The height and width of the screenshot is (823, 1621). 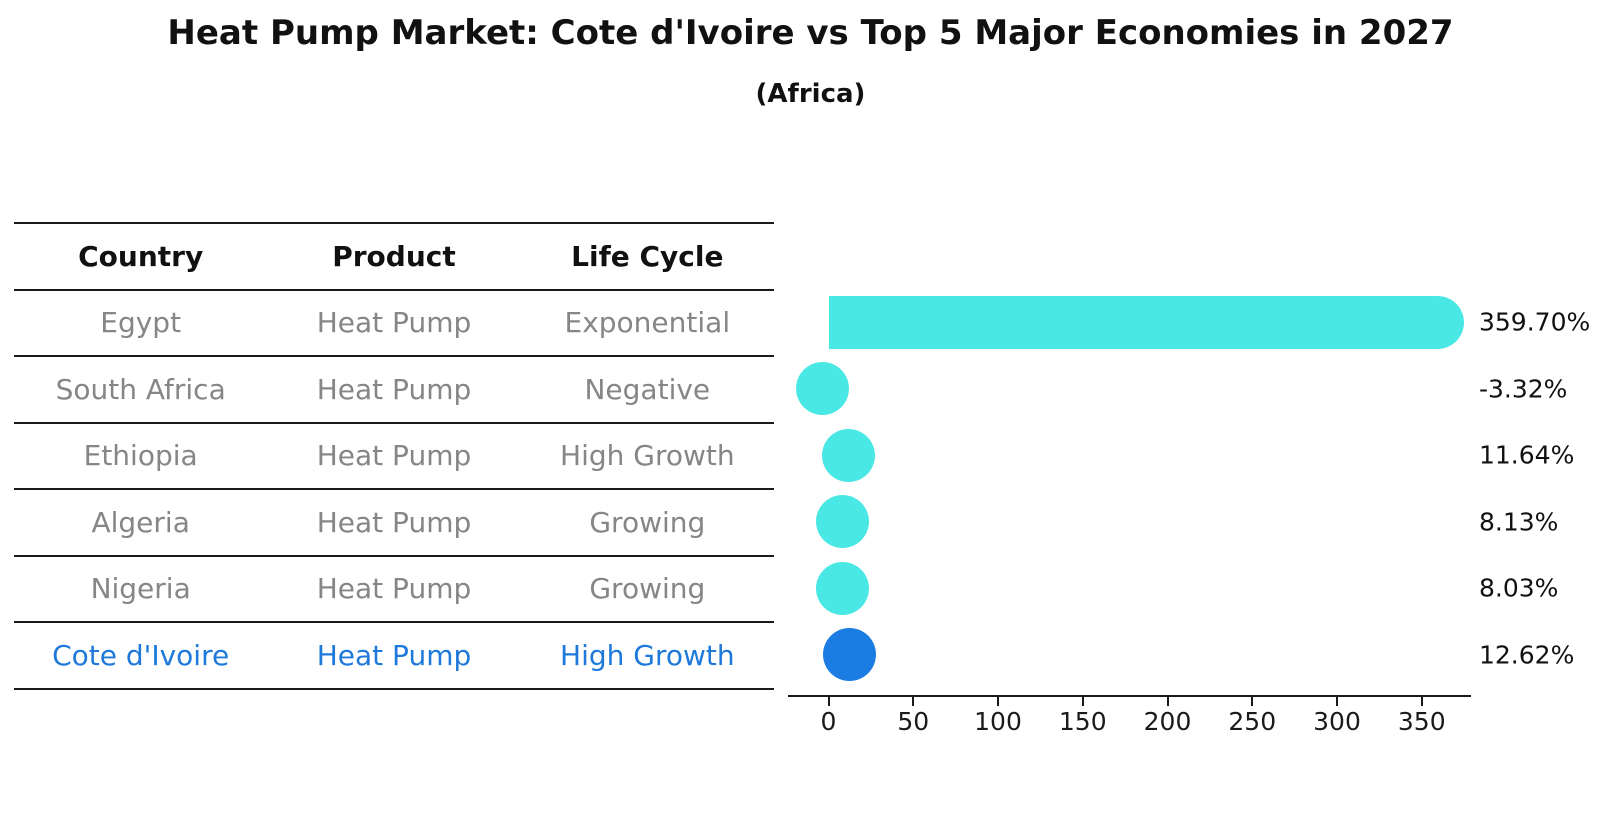 I want to click on table-header-row: Country Product Life Cycle, so click(x=394, y=255).